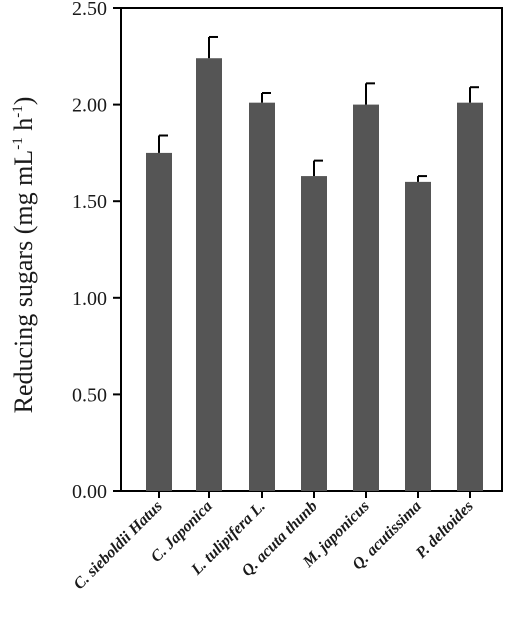 This screenshot has width=511, height=618. Describe the element at coordinates (89, 202) in the screenshot. I see `y-tick-label: 1.50` at that location.